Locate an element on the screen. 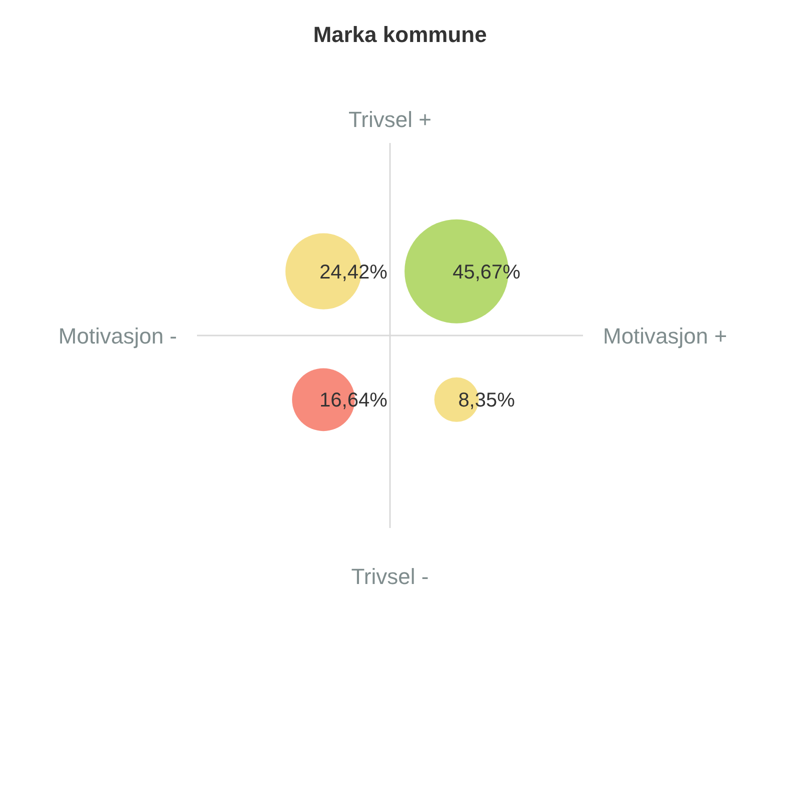  text: Motivasjon + is located at coordinates (665, 336).